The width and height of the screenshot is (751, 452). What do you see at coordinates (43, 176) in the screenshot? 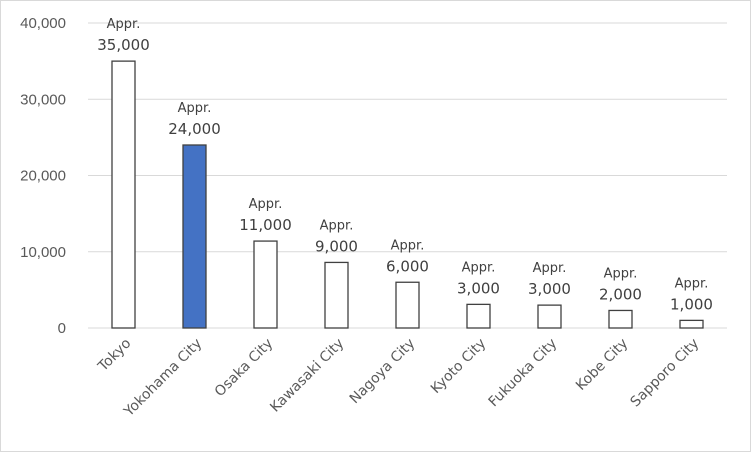
I see `y-tick-label: 20,000` at bounding box center [43, 176].